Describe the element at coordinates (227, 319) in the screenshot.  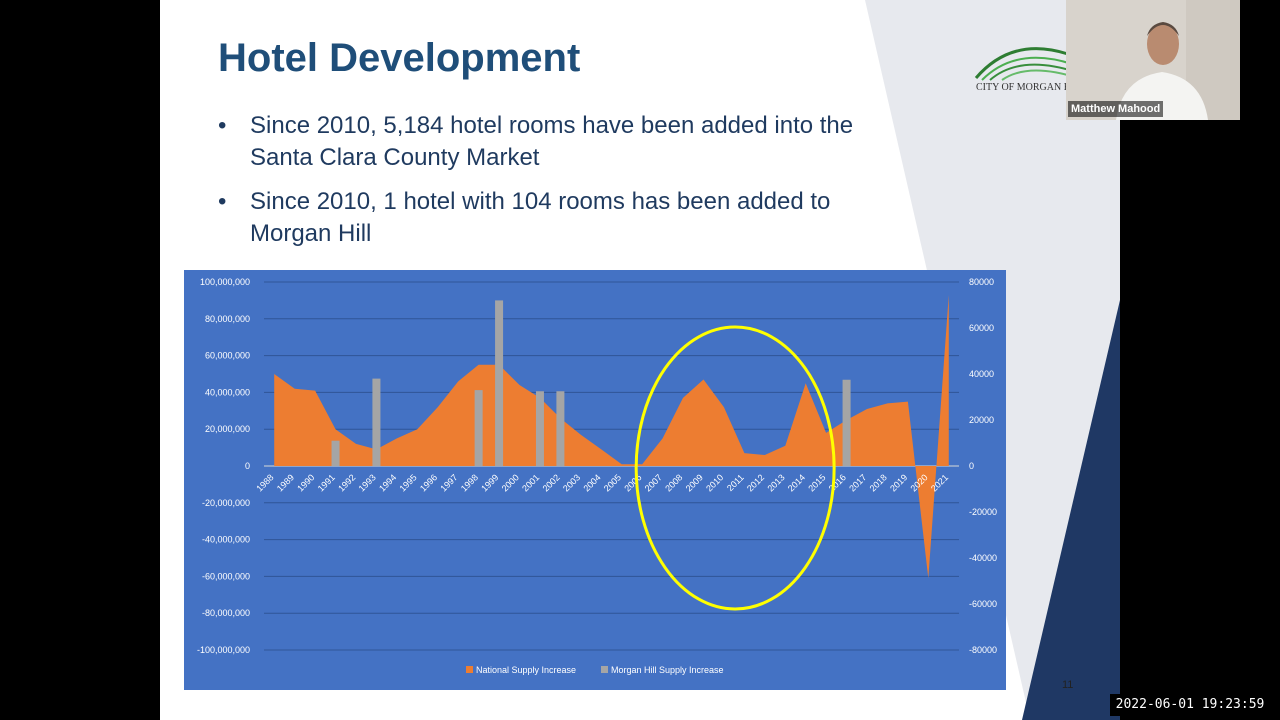
I see `left-tick-label: 80,000,000` at that location.